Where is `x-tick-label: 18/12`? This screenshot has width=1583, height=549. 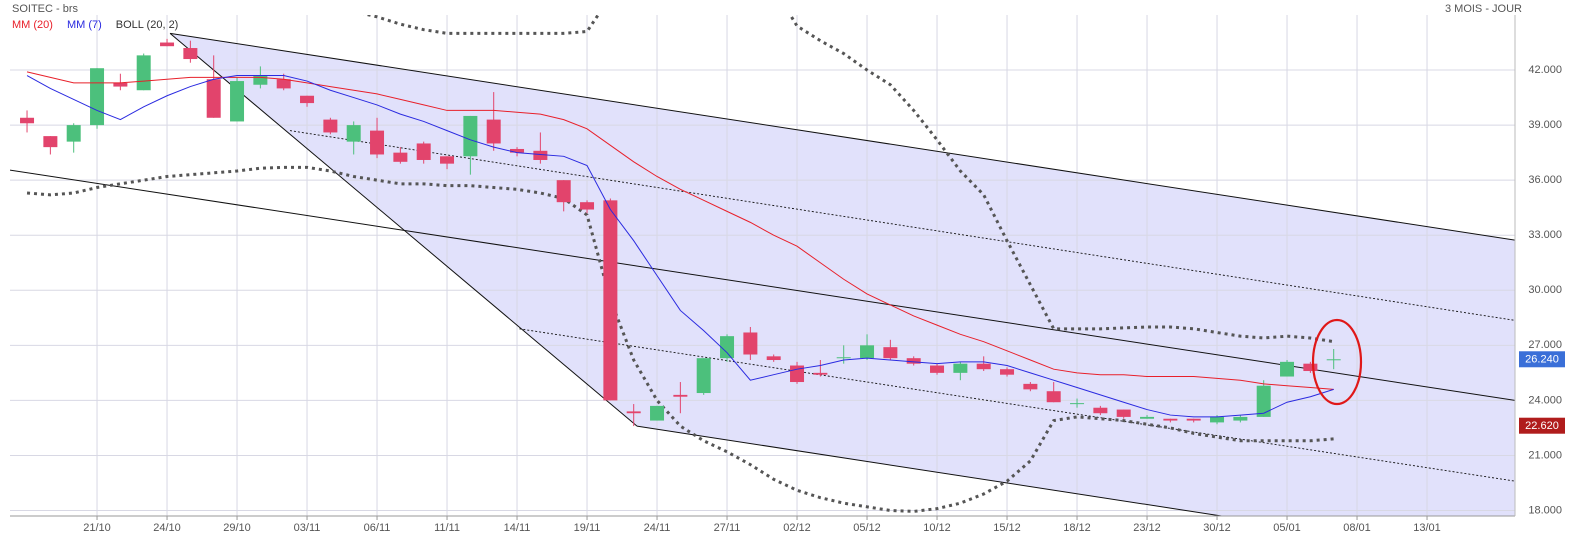 x-tick-label: 18/12 is located at coordinates (1077, 528).